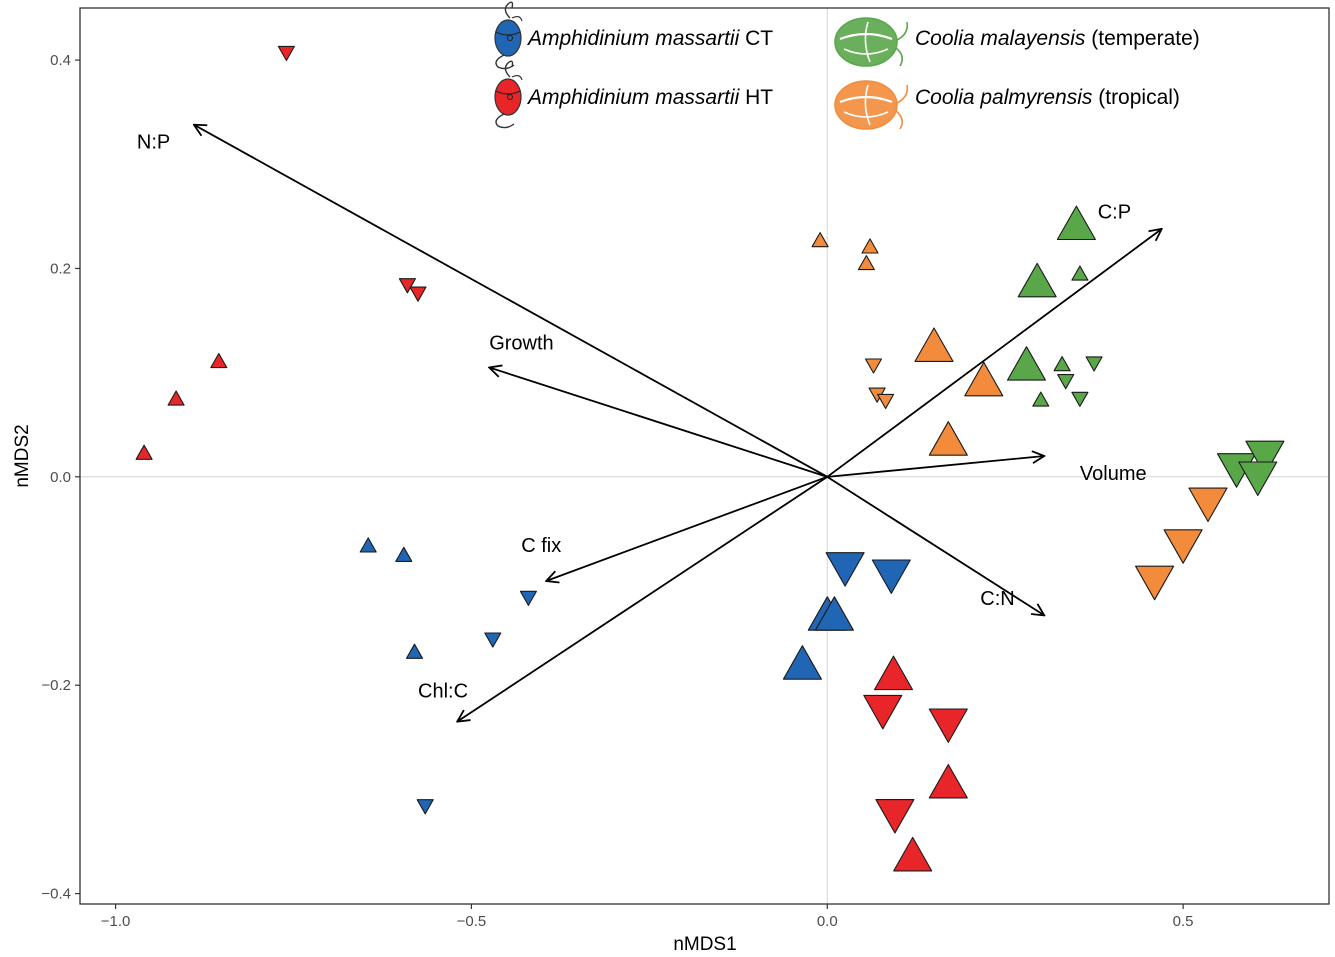  I want to click on legend-strain-label: HT, so click(756, 97).